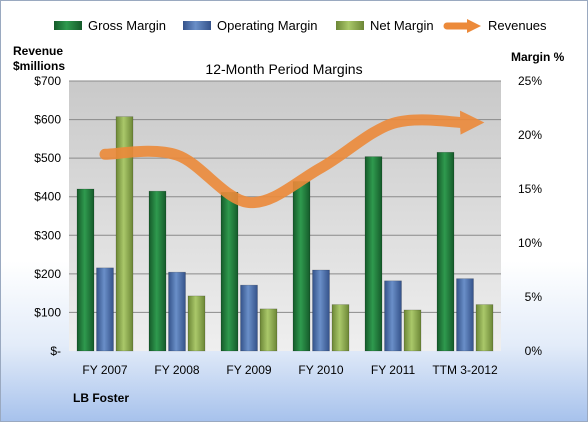 The height and width of the screenshot is (422, 588). What do you see at coordinates (249, 318) in the screenshot?
I see `bar-operating-margin-fy-2009` at bounding box center [249, 318].